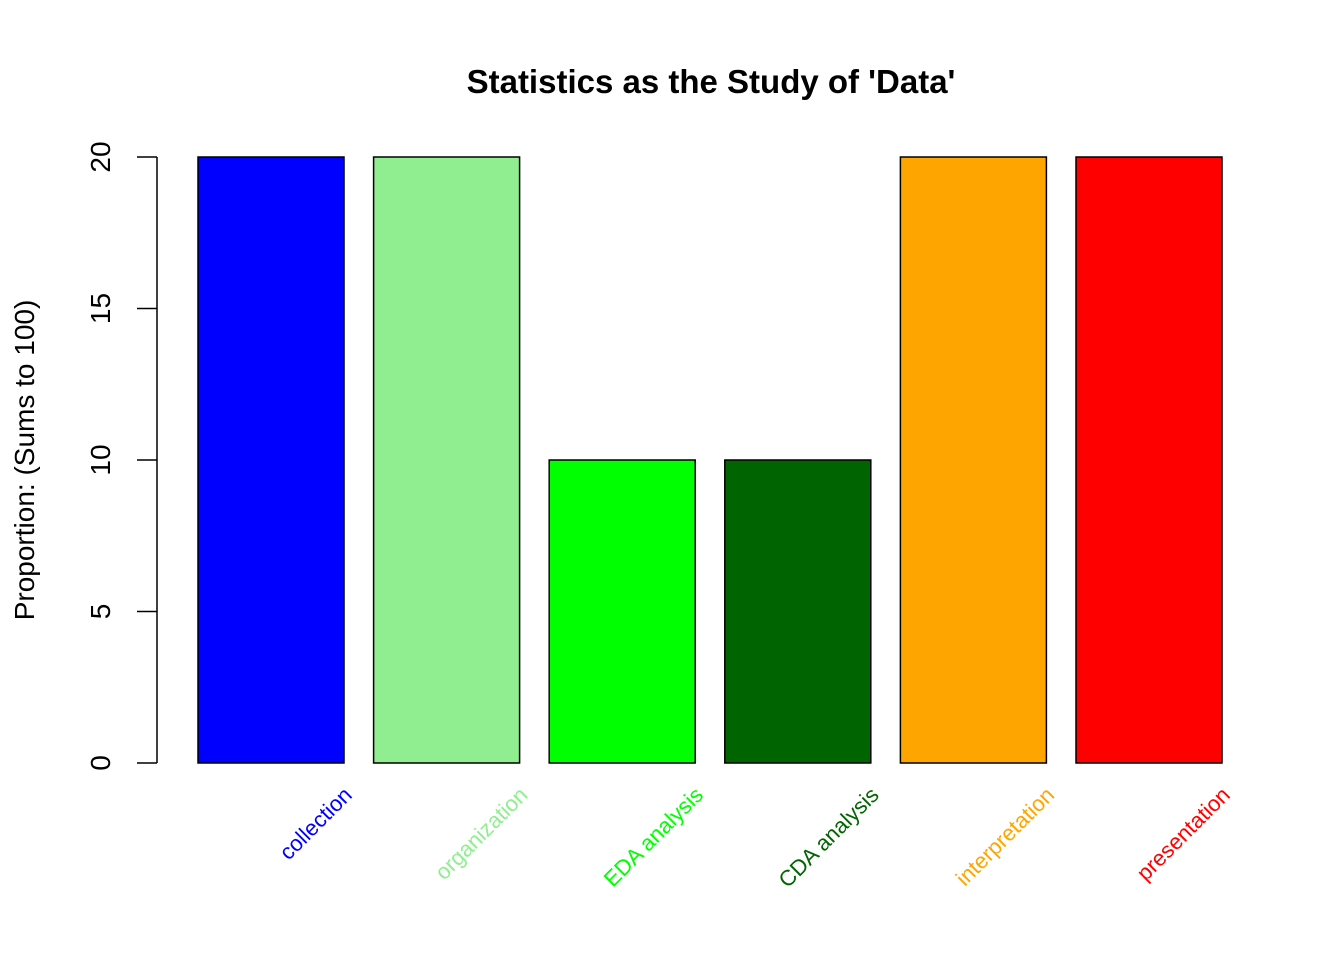  What do you see at coordinates (973, 460) in the screenshot?
I see `bar-interpretation` at bounding box center [973, 460].